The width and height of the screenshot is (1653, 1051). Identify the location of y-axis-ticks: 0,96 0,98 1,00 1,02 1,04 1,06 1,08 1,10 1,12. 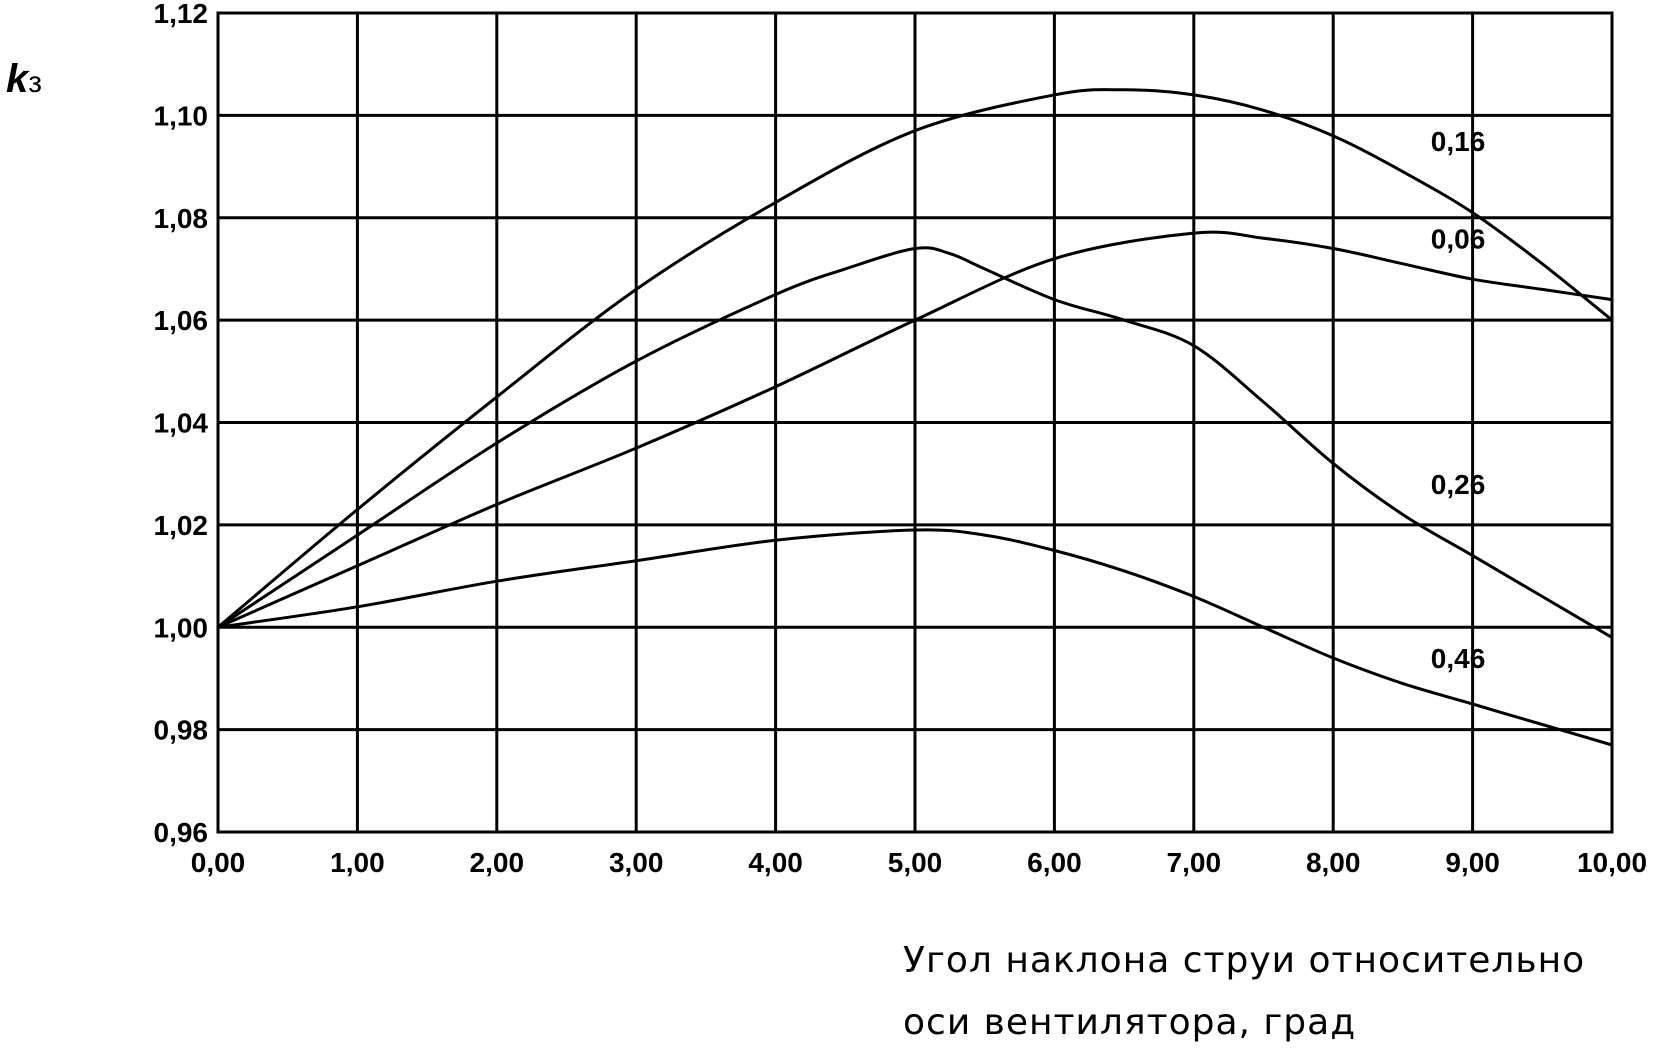
(181, 424).